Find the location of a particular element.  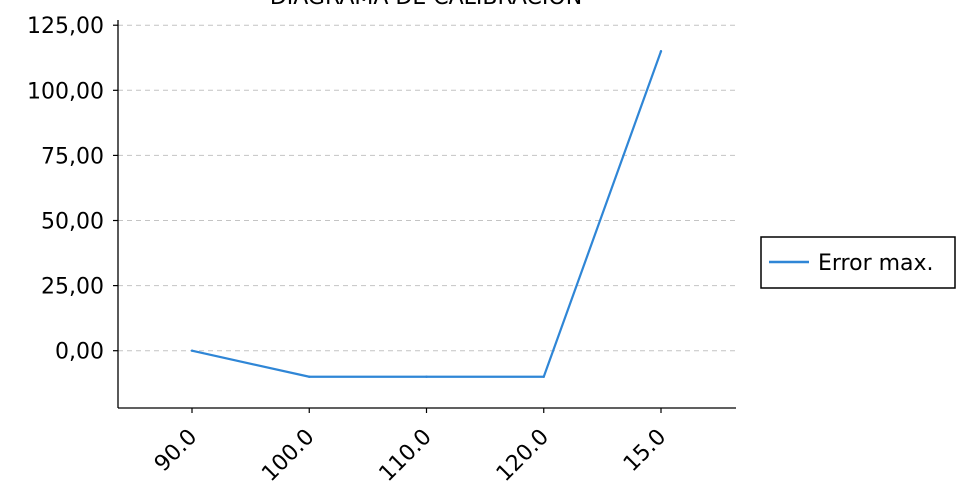

y-tick-label: 75,00 is located at coordinates (72, 156).